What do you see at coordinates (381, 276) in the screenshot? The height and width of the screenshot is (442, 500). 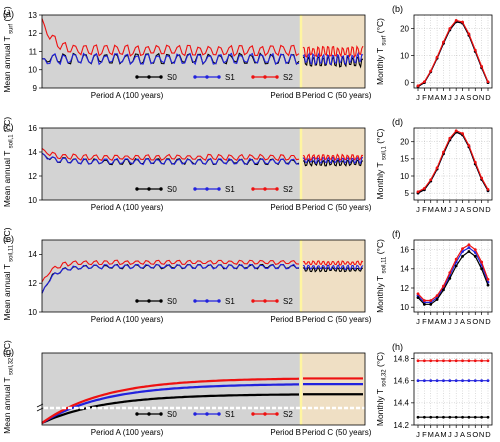 I see `y-axis-label-f: Monthly T soil,11 (°C)` at bounding box center [381, 276].